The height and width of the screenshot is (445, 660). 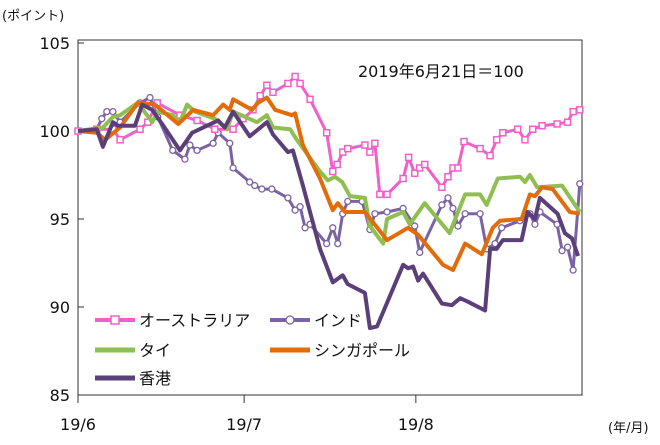 I want to click on x-tick-label: 19/6, so click(x=78, y=424).